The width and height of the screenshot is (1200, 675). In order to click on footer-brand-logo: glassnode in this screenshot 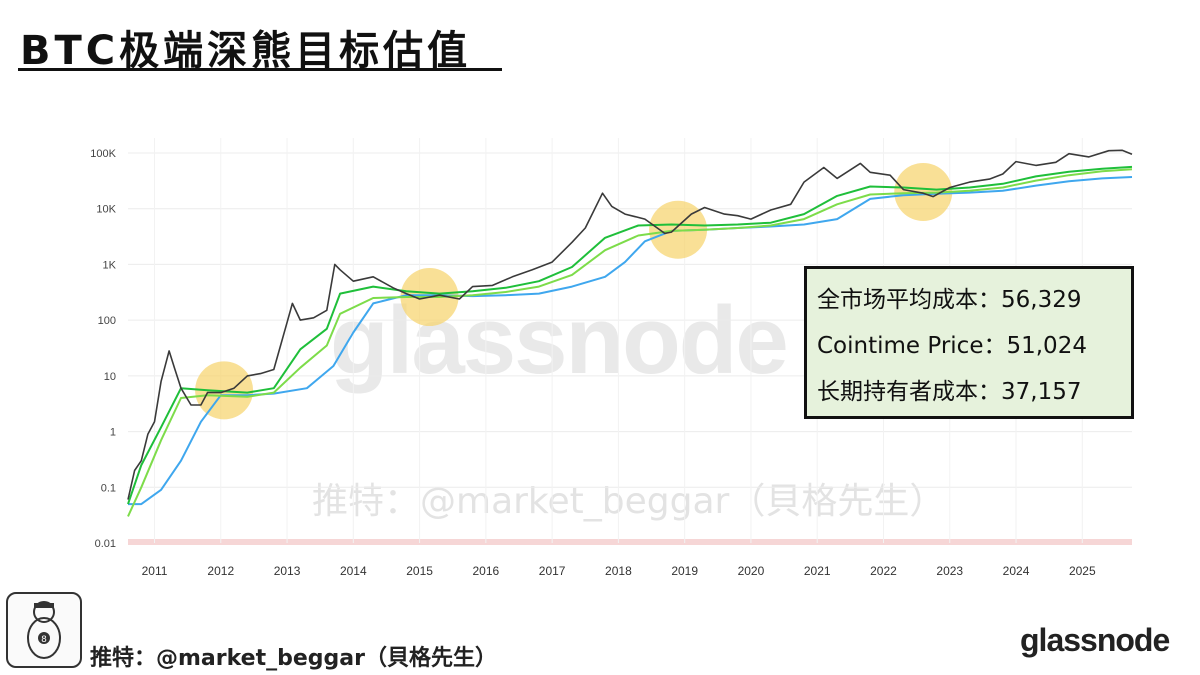, I will do `click(1095, 640)`.